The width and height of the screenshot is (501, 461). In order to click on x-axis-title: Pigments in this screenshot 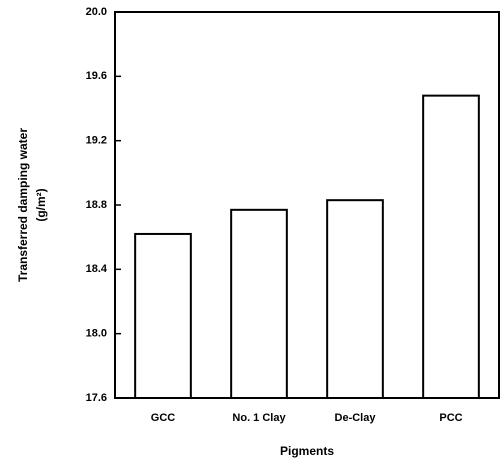, I will do `click(307, 451)`.